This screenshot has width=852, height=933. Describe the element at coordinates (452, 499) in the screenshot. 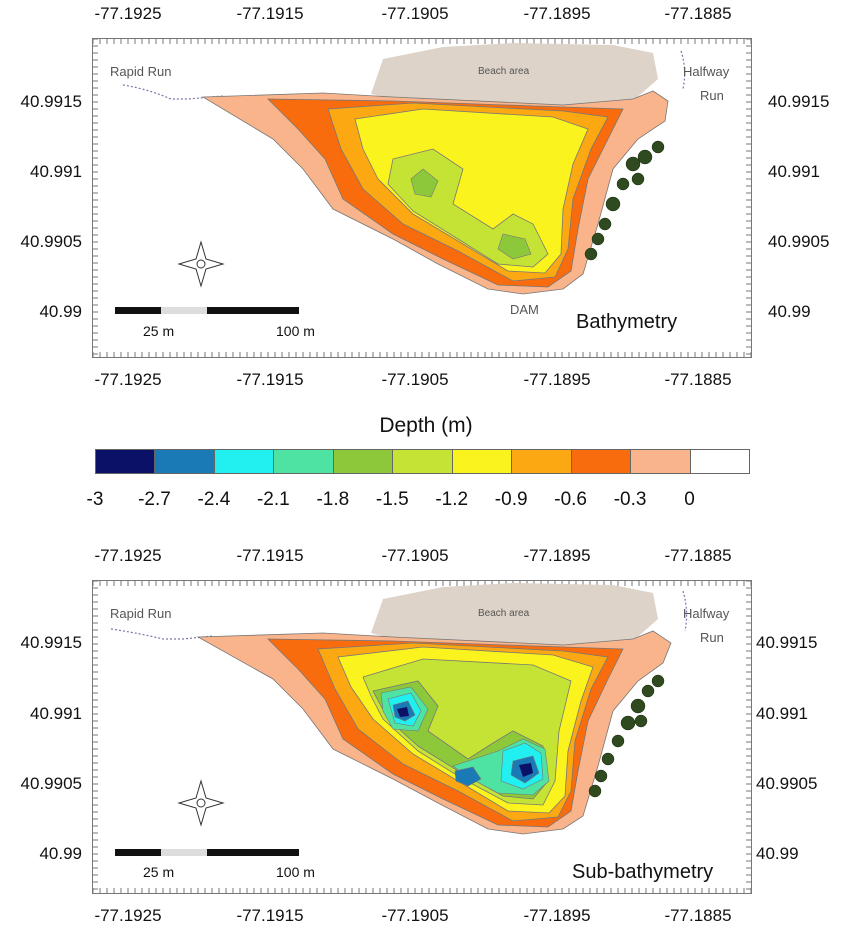

I see `colorbar-tick-label: -1.2` at that location.